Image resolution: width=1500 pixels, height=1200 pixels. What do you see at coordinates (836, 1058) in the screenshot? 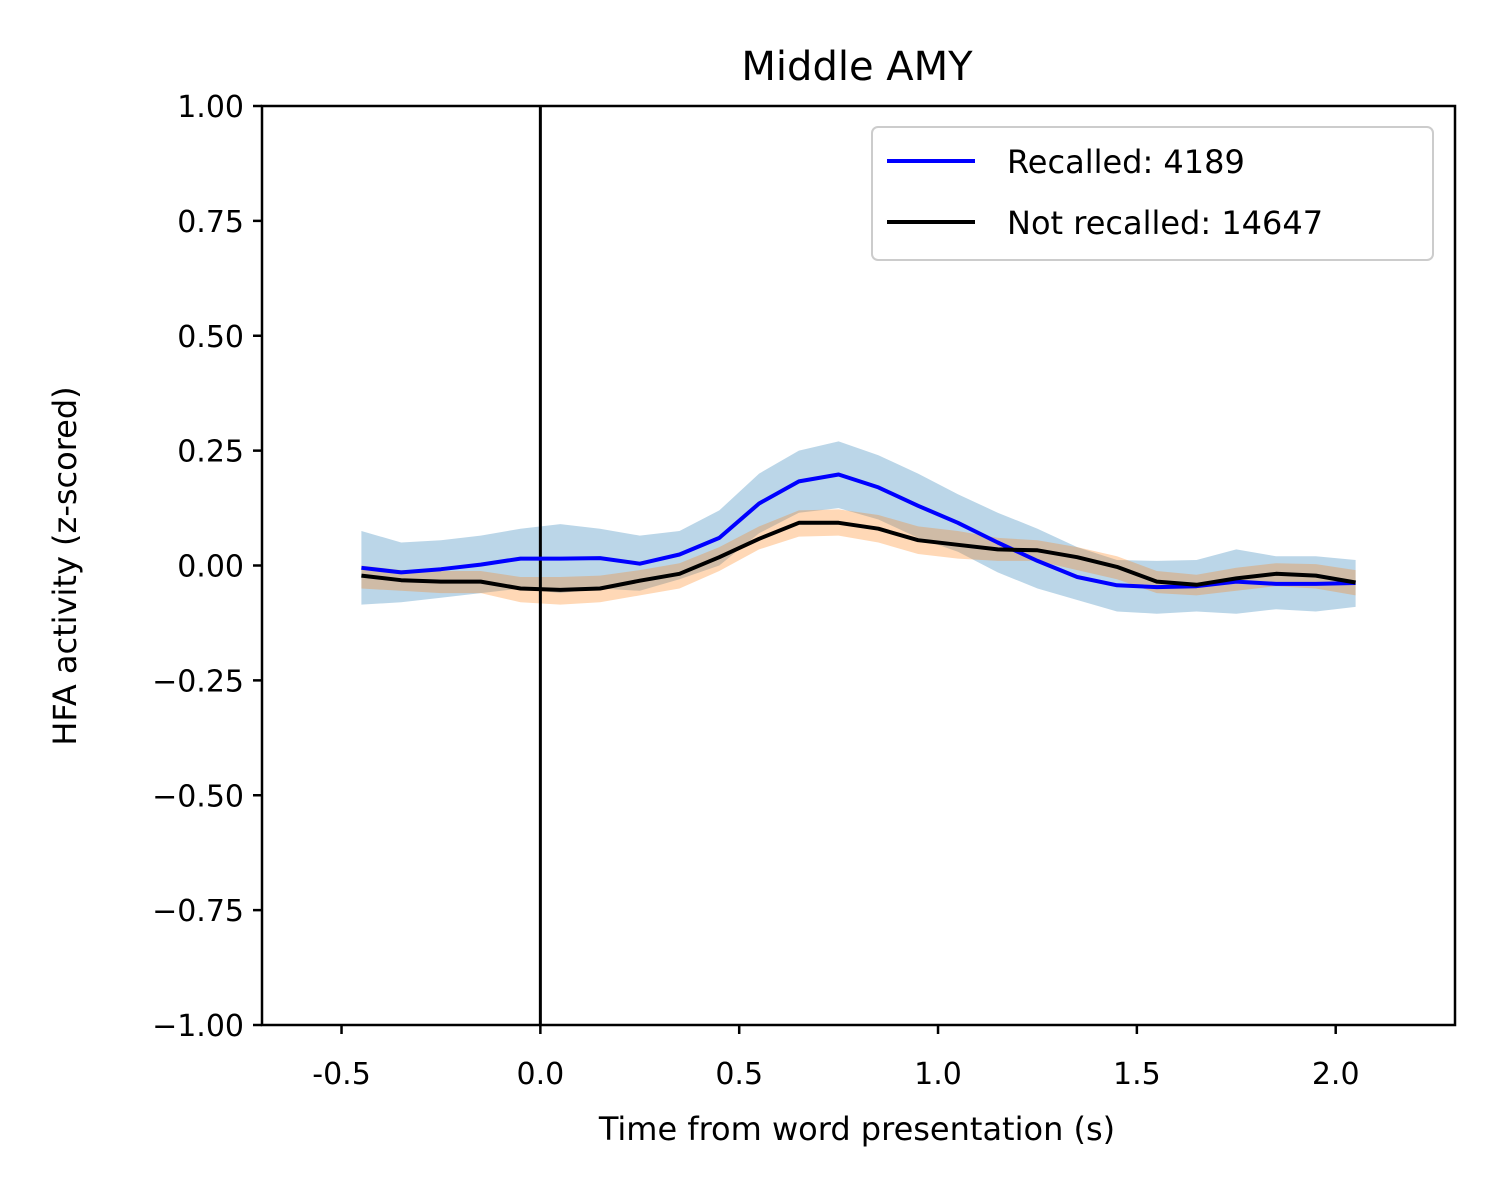
I see `x-axis-ticks: -0.5 0.0 0.5 1.0 1.5 2.0` at bounding box center [836, 1058].